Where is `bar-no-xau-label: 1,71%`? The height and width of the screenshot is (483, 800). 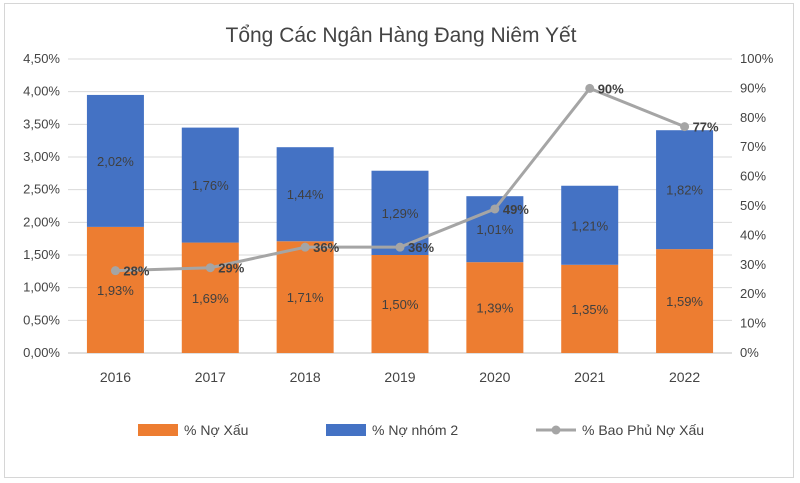
bar-no-xau-label: 1,71% is located at coordinates (305, 297).